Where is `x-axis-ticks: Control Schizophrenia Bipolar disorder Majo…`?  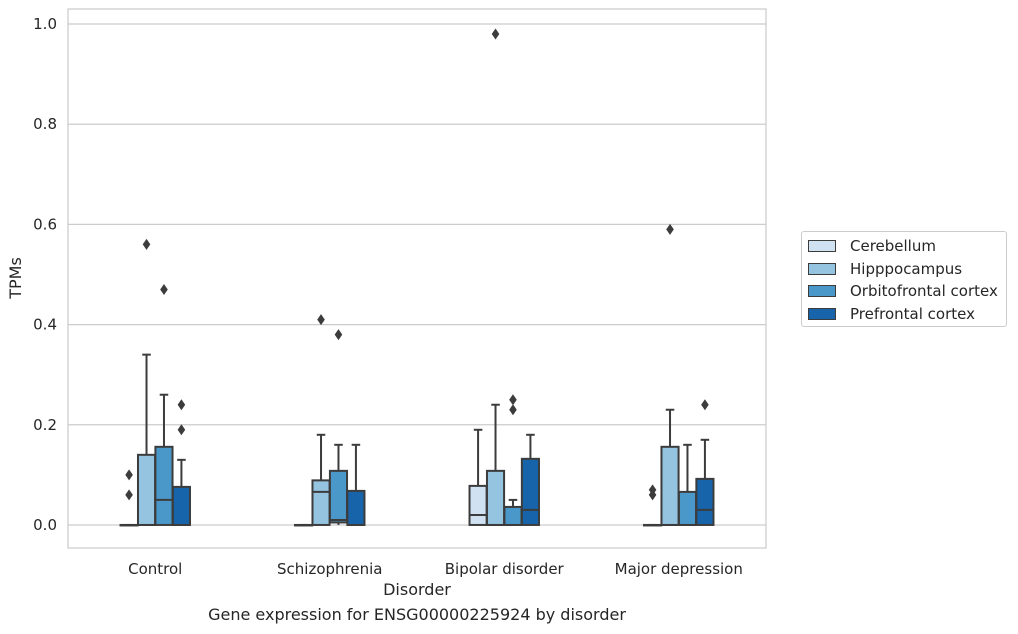
x-axis-ticks: Control Schizophrenia Bipolar disorder Majo… is located at coordinates (435, 569).